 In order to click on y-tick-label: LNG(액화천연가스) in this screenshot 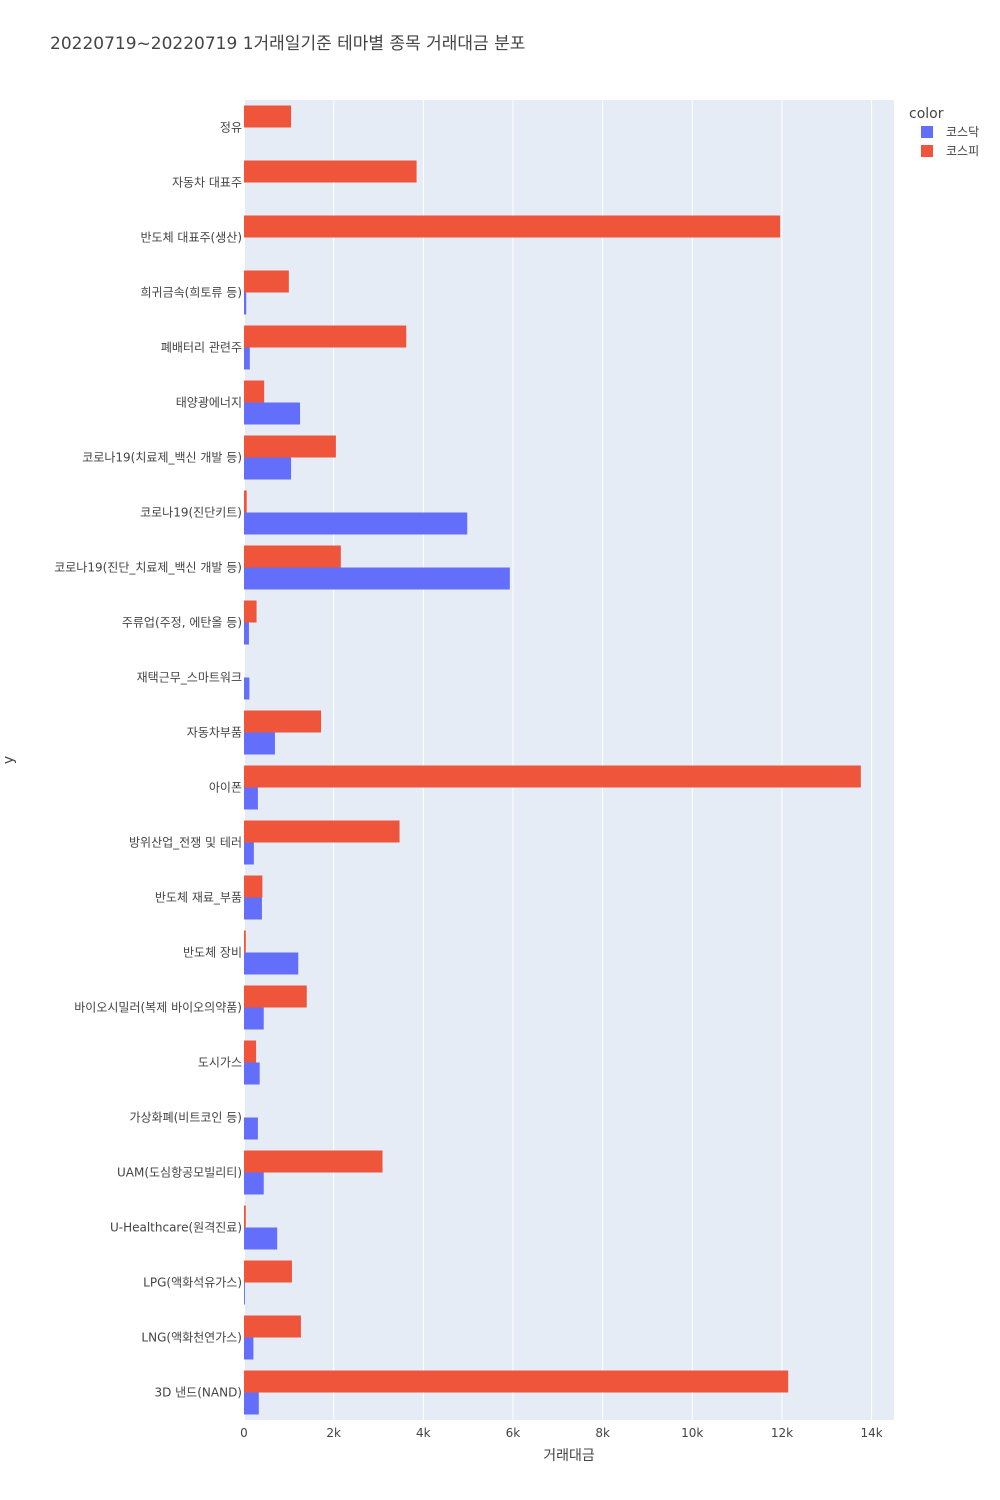, I will do `click(191, 1337)`.